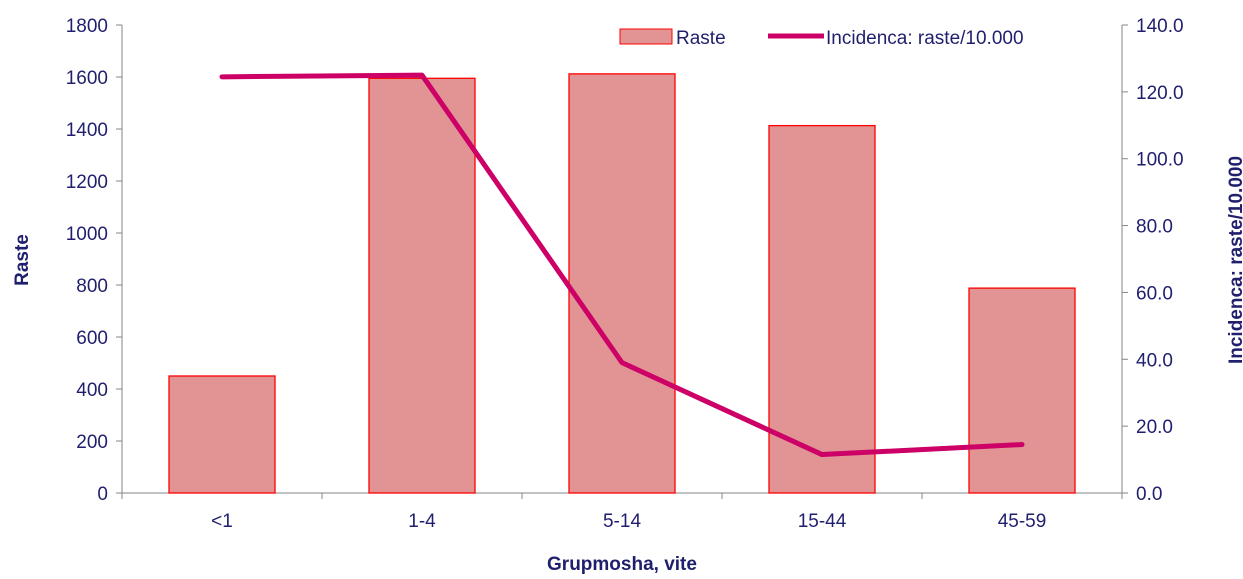 This screenshot has width=1243, height=579. What do you see at coordinates (701, 38) in the screenshot?
I see `legend-bar-label: Raste` at bounding box center [701, 38].